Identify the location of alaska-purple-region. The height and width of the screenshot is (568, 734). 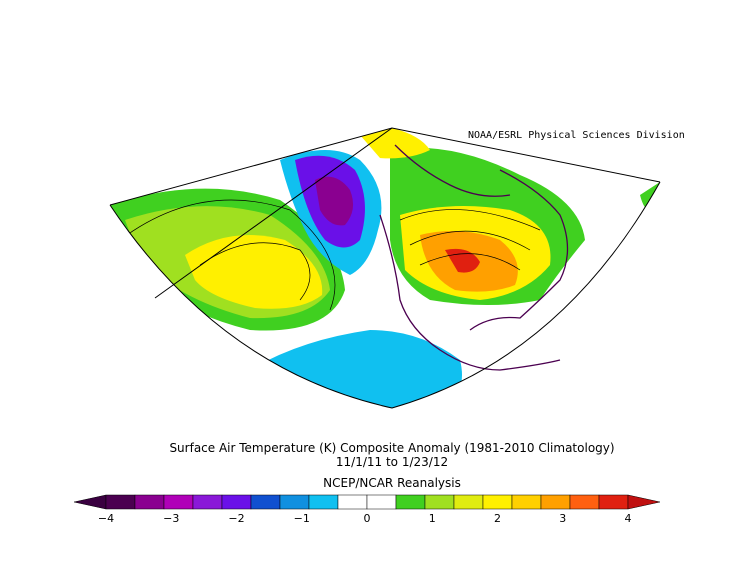
(334, 201).